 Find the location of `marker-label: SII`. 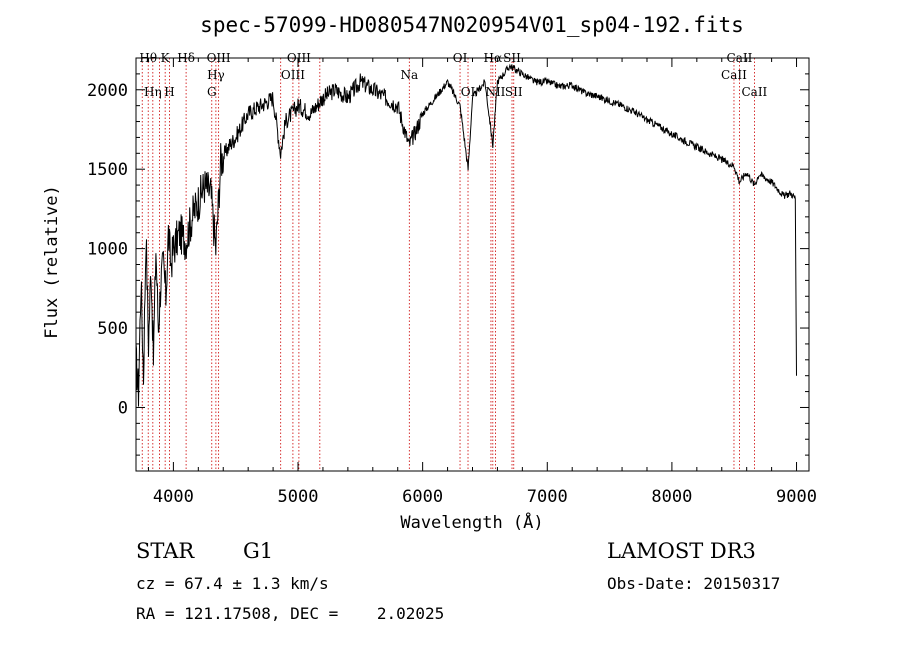

marker-label: SII is located at coordinates (514, 92).